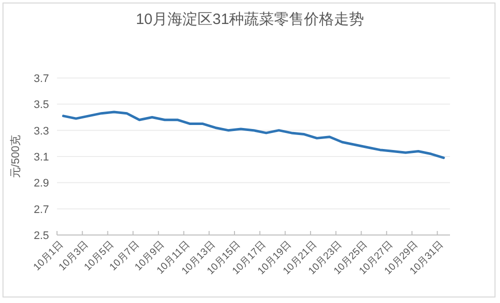 The width and height of the screenshot is (500, 303). What do you see at coordinates (253, 135) in the screenshot?
I see `line-series` at bounding box center [253, 135].